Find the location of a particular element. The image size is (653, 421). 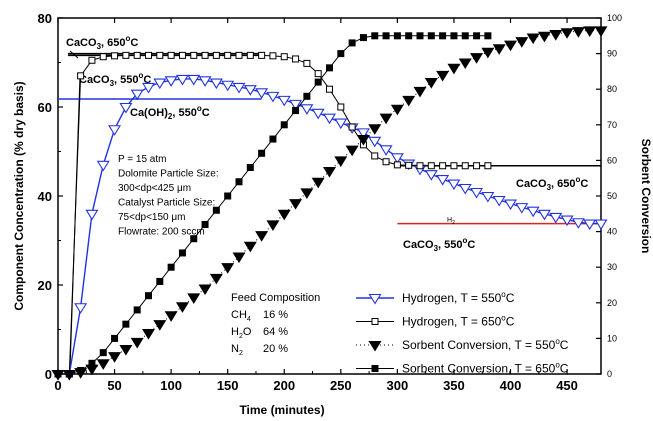

small-h2-label: H2 is located at coordinates (451, 221).